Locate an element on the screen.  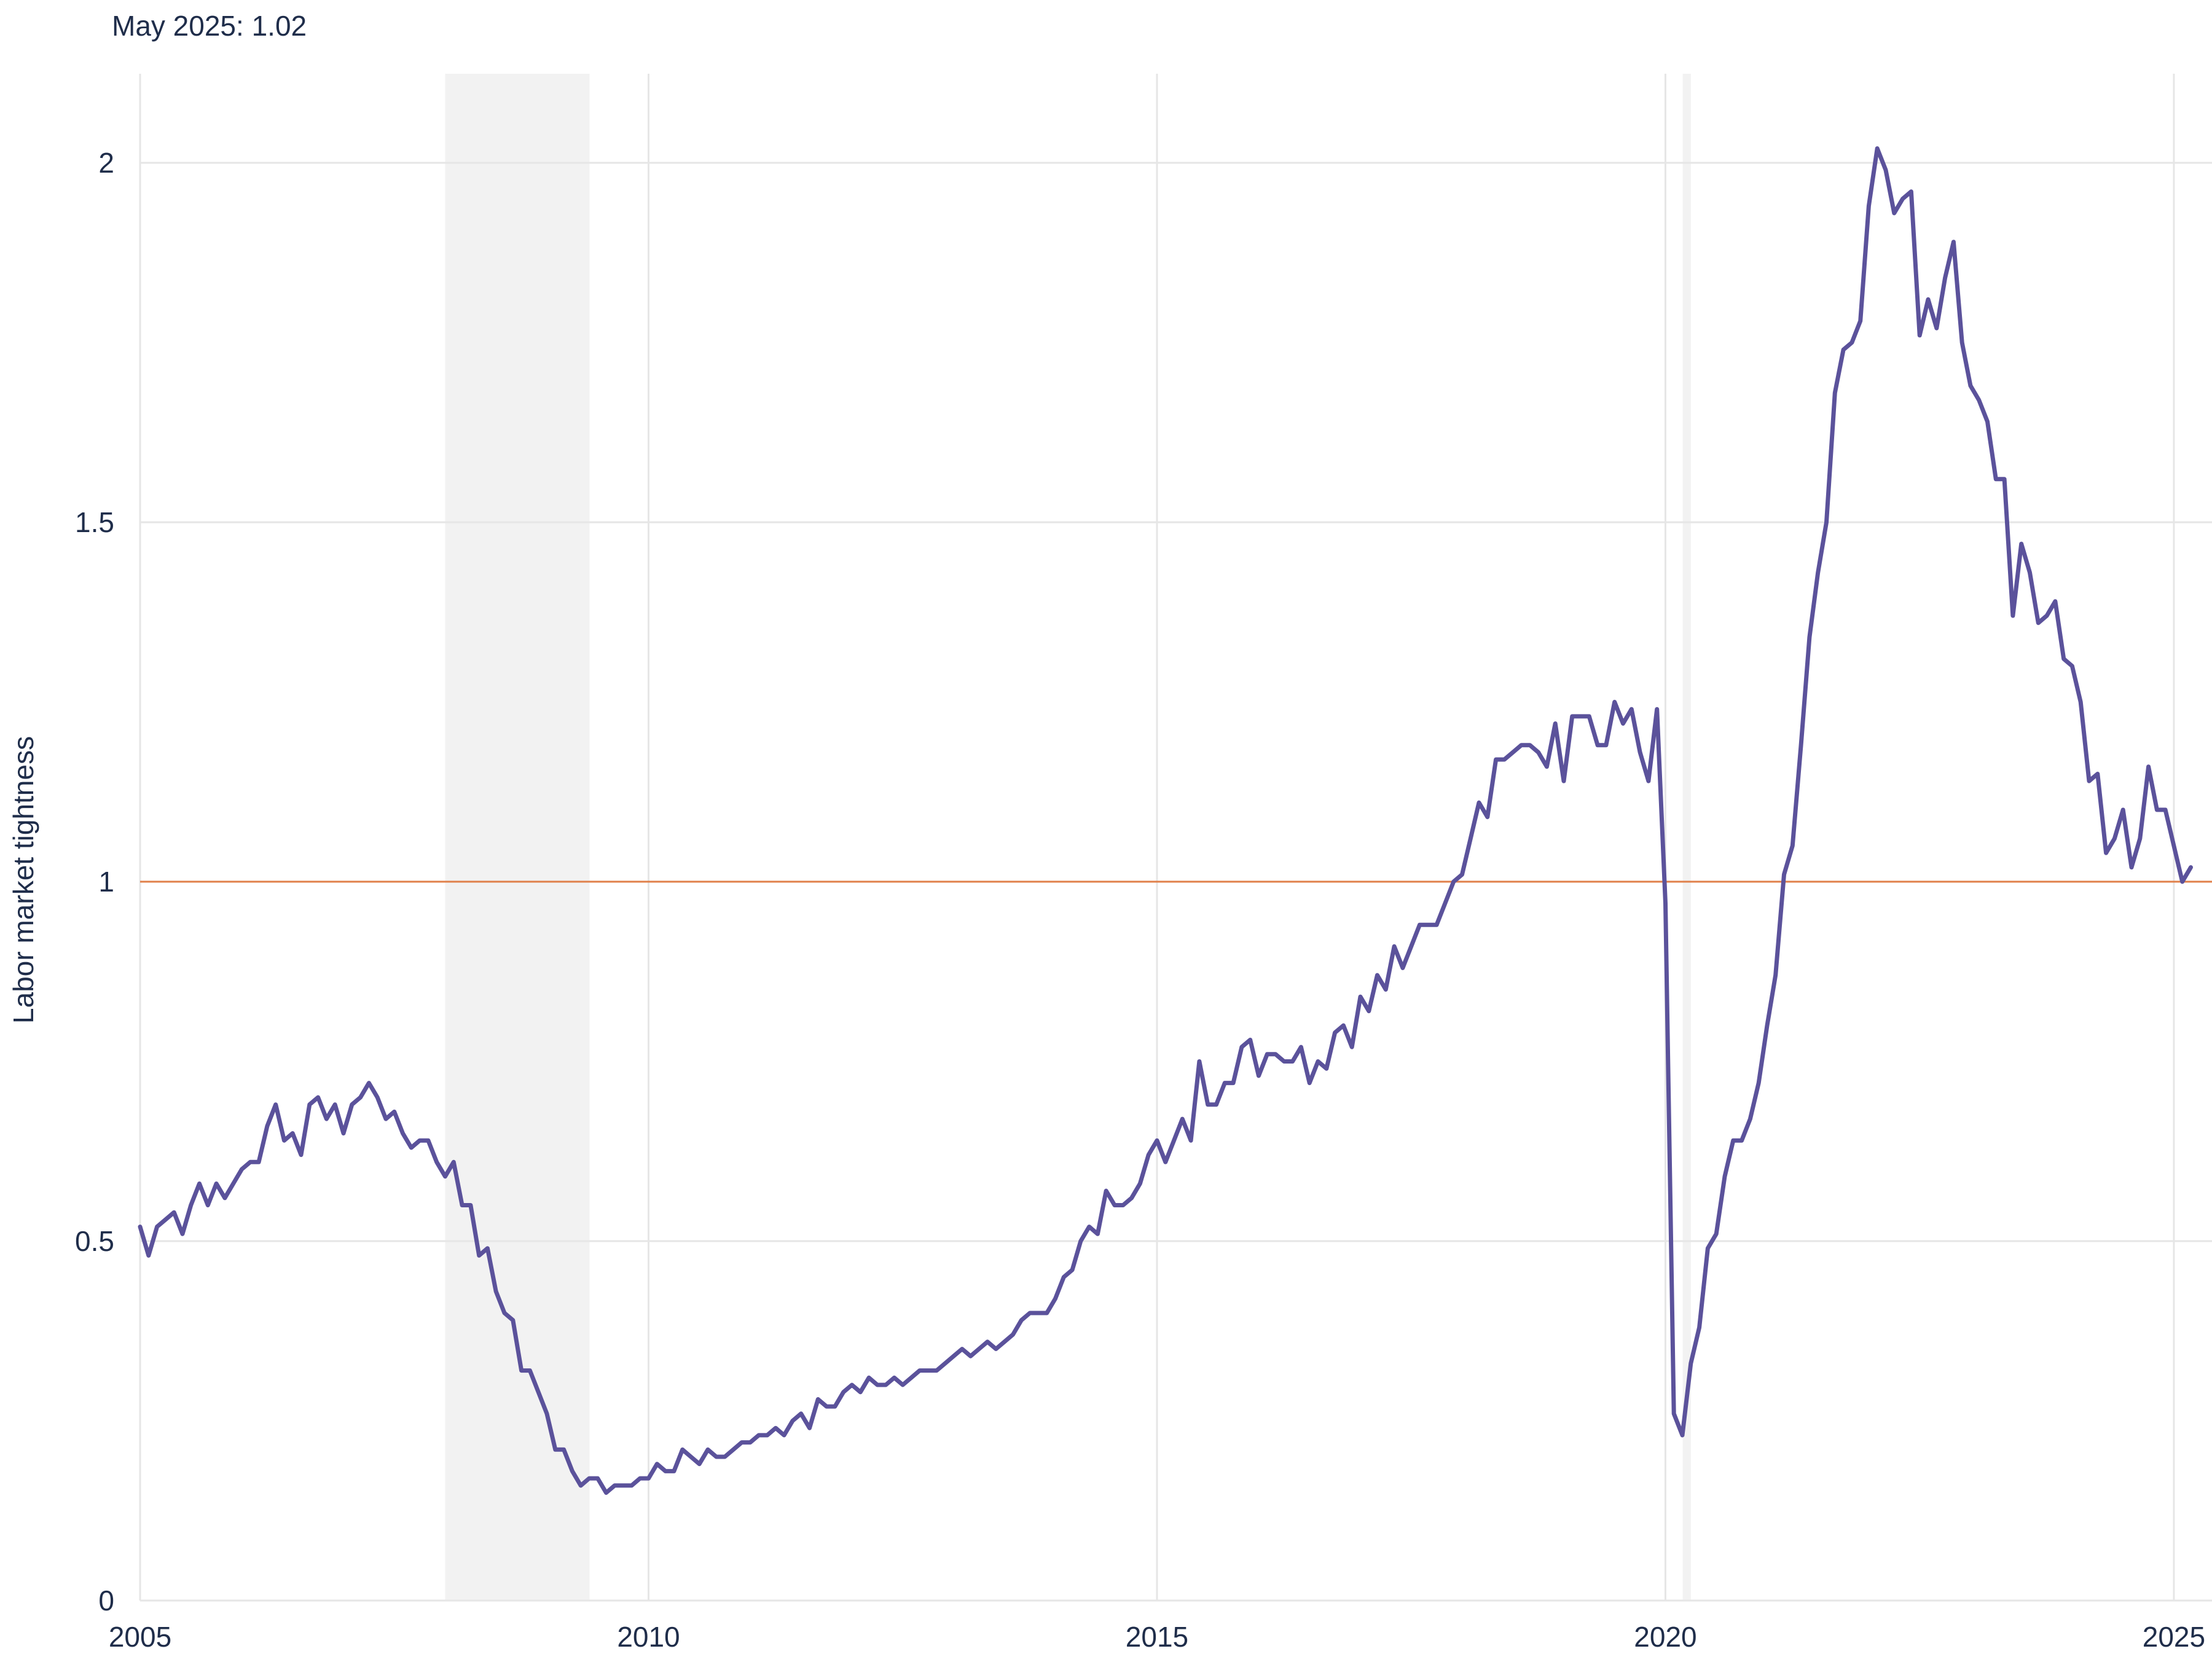
y-tick-label-1: 0.5 is located at coordinates (94, 1241).